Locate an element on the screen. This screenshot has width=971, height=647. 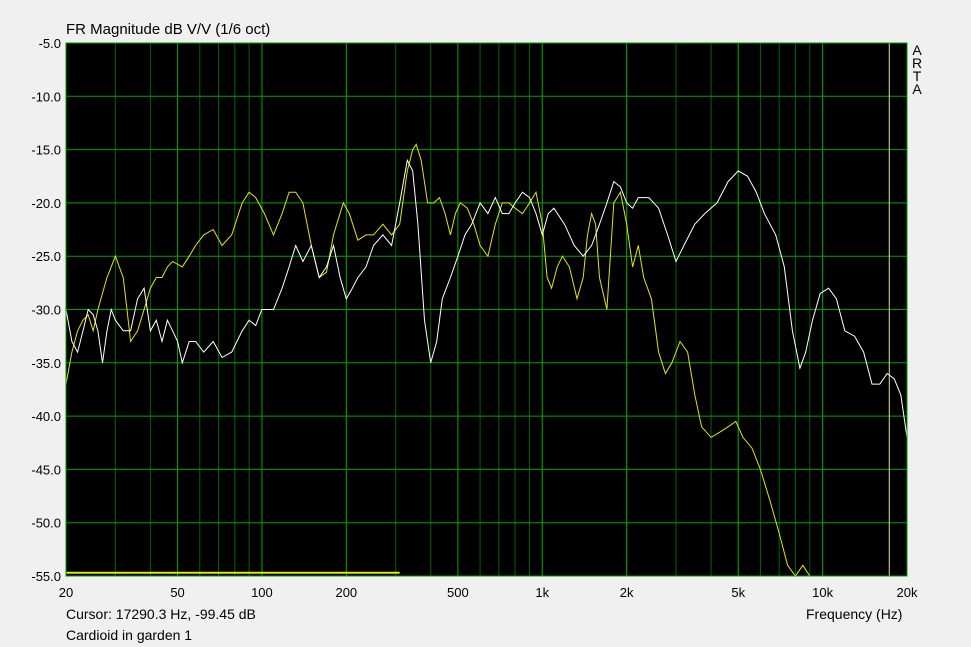
x-axis-label: Frequency (Hz) is located at coordinates (854, 614).